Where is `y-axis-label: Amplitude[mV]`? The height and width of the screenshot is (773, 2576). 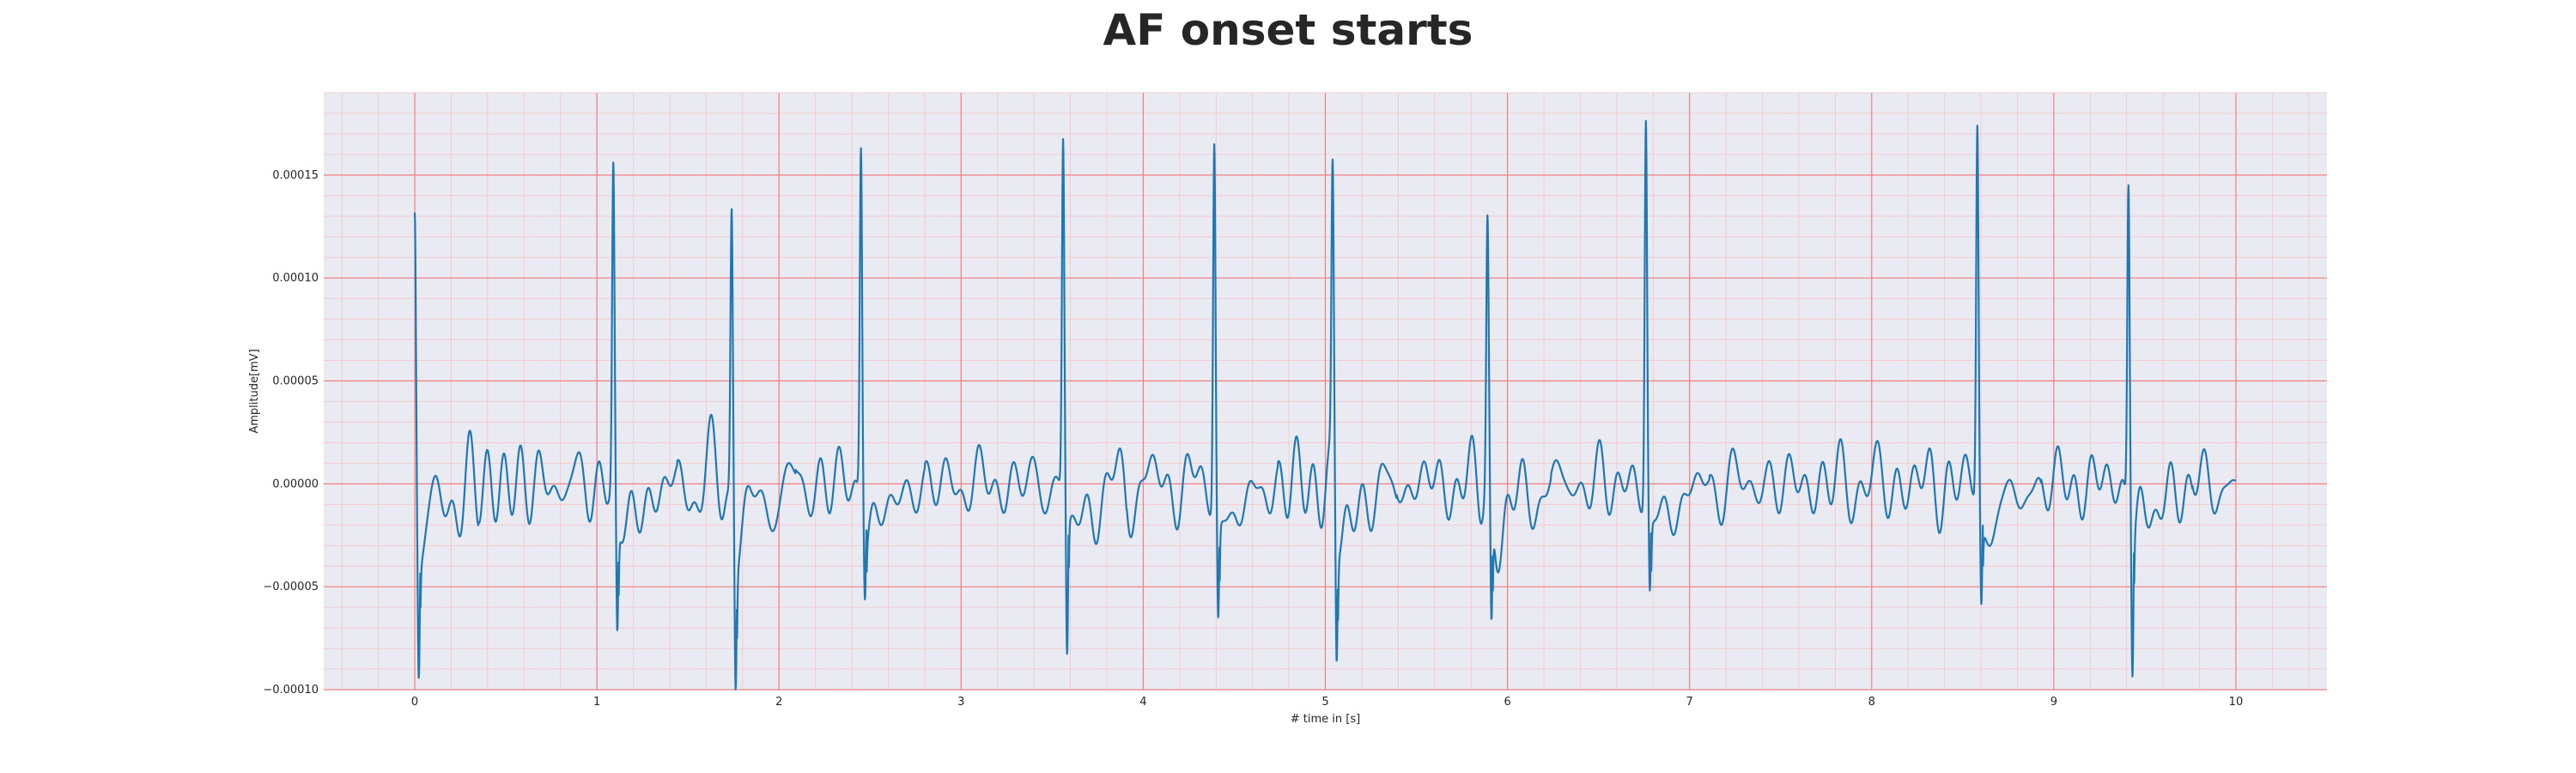
y-axis-label: Amplitude[mV] is located at coordinates (254, 391).